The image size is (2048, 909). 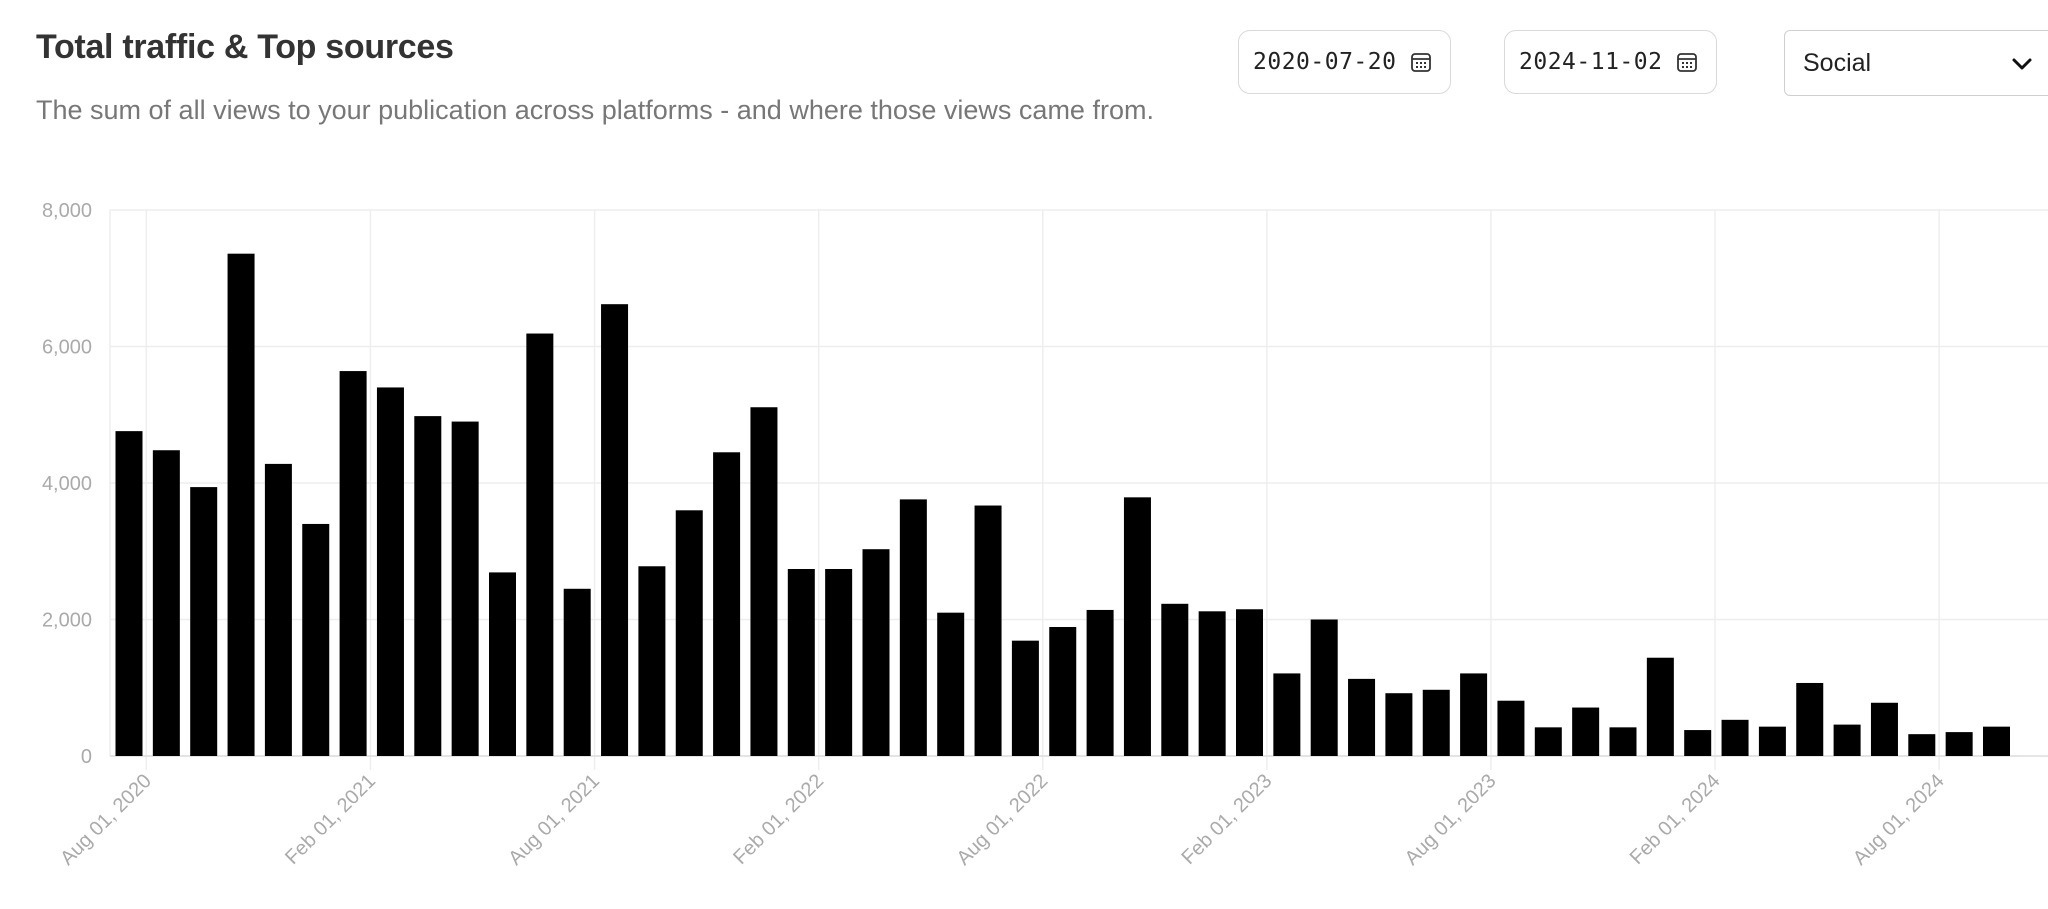 What do you see at coordinates (1436, 722) in the screenshot?
I see `bar-jun-2023` at bounding box center [1436, 722].